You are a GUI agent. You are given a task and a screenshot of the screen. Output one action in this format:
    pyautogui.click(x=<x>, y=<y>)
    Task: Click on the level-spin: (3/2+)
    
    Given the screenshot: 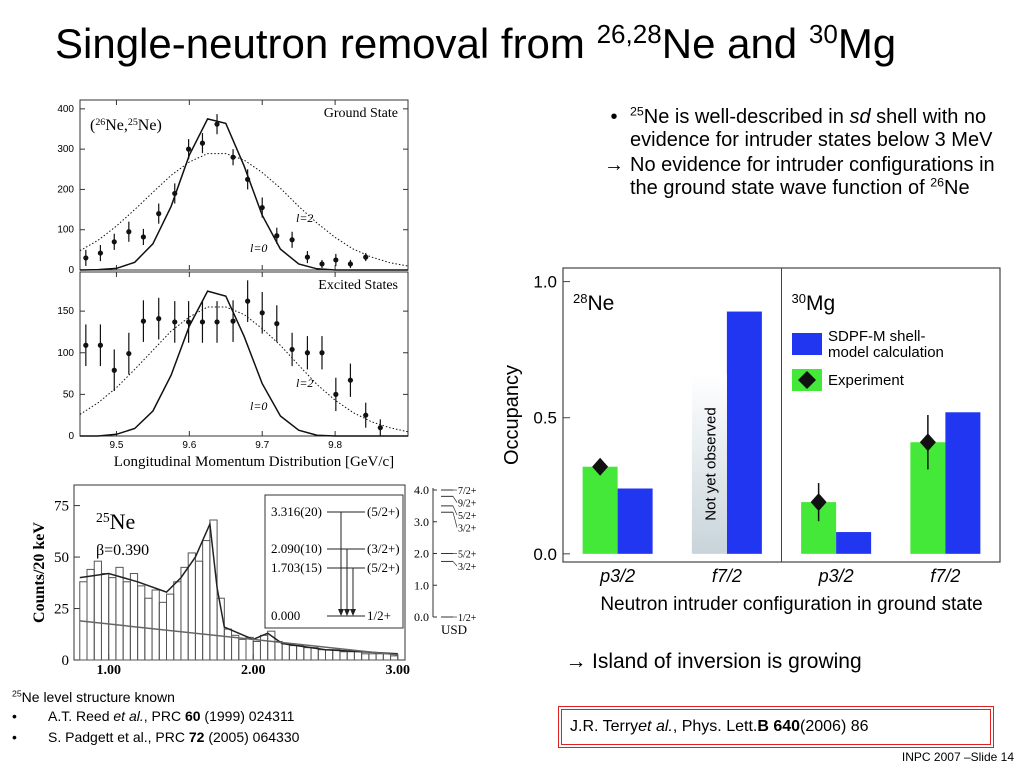 What is the action you would take?
    pyautogui.click(x=383, y=548)
    